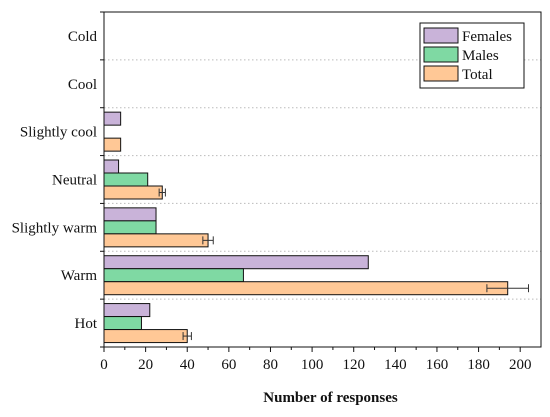 This screenshot has height=417, width=550. Describe the element at coordinates (395, 365) in the screenshot. I see `x-tick-label: 140` at that location.